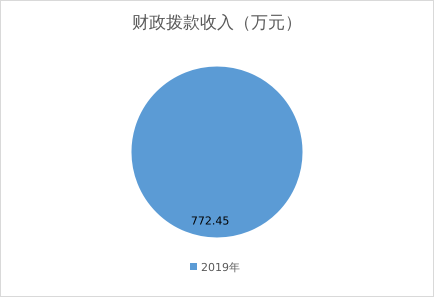 This screenshot has width=434, height=297. I want to click on chart-title: 财政拨款收入（万元）, so click(217, 23).